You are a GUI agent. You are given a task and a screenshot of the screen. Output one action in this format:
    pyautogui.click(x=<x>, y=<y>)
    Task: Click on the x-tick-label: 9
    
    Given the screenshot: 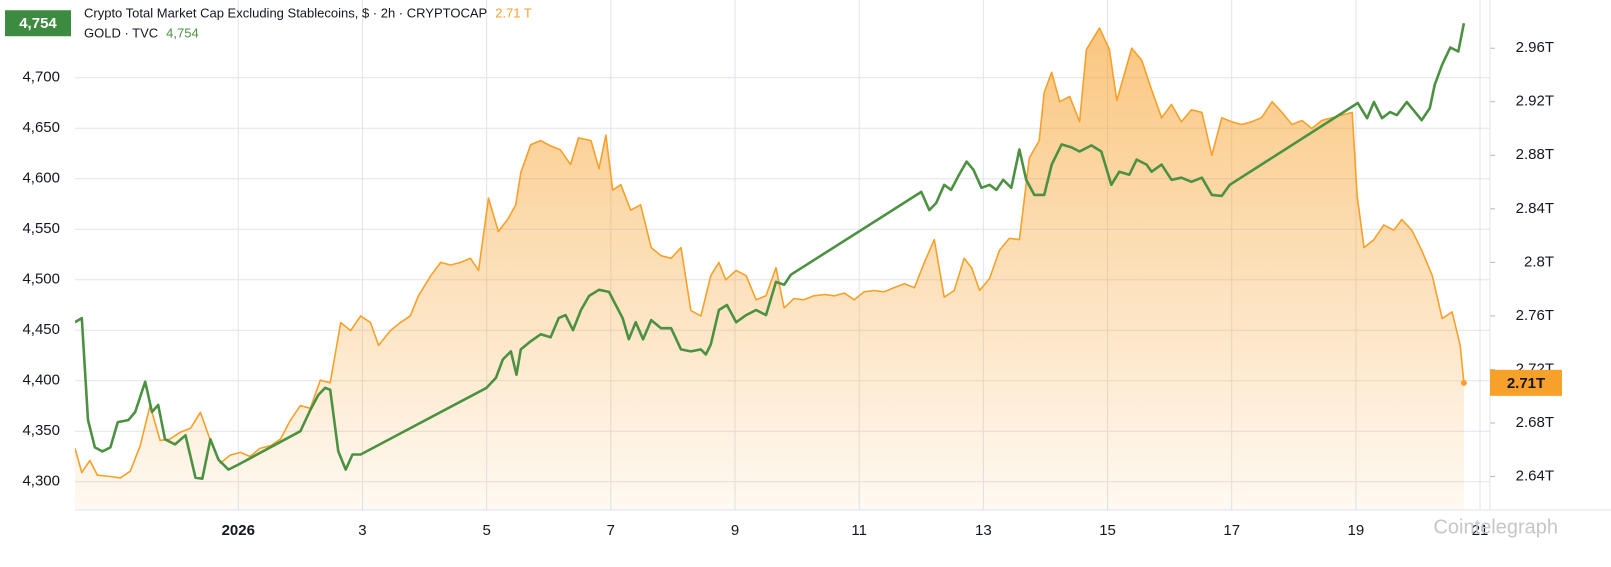 What is the action you would take?
    pyautogui.click(x=735, y=530)
    